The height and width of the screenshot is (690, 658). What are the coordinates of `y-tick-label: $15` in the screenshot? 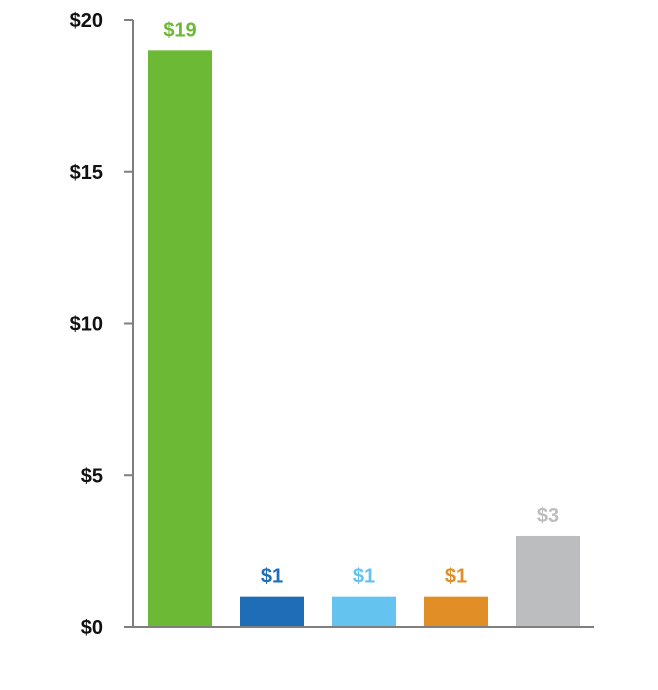 It's located at (86, 173).